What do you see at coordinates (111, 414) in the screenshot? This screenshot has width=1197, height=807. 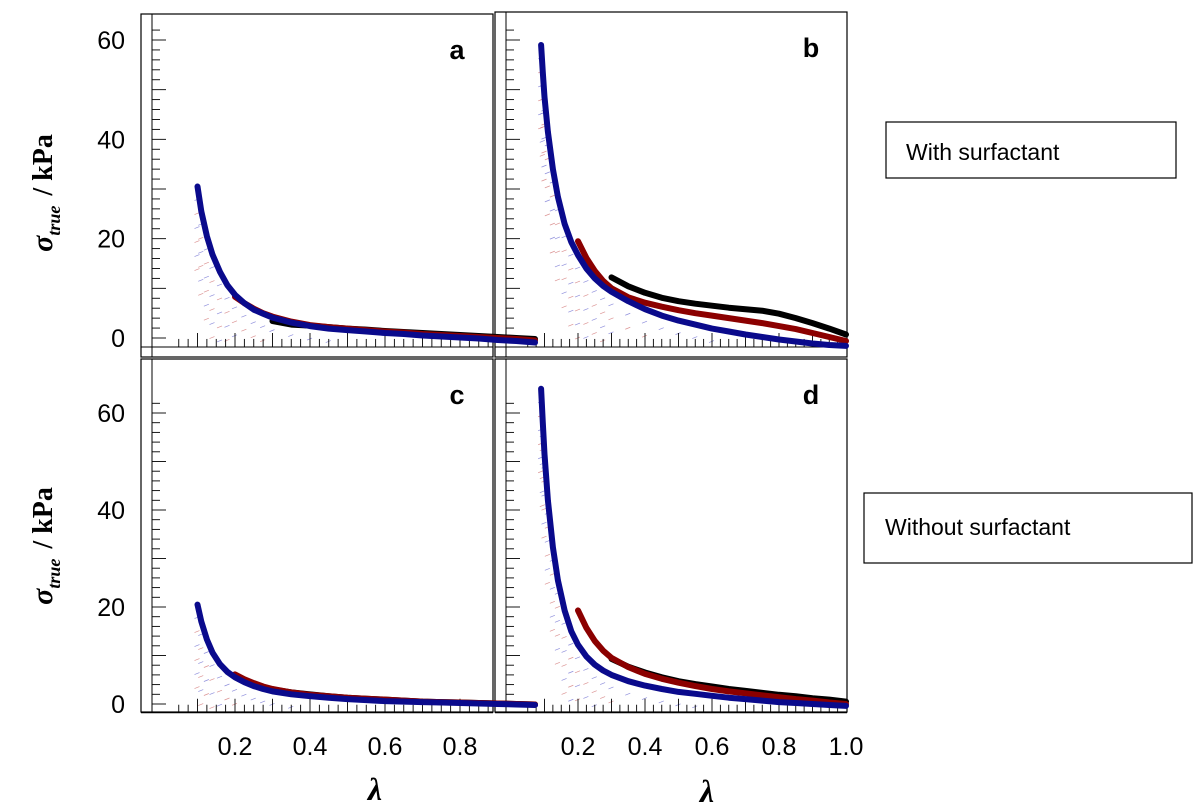 I see `y-tick-label: 60` at bounding box center [111, 414].